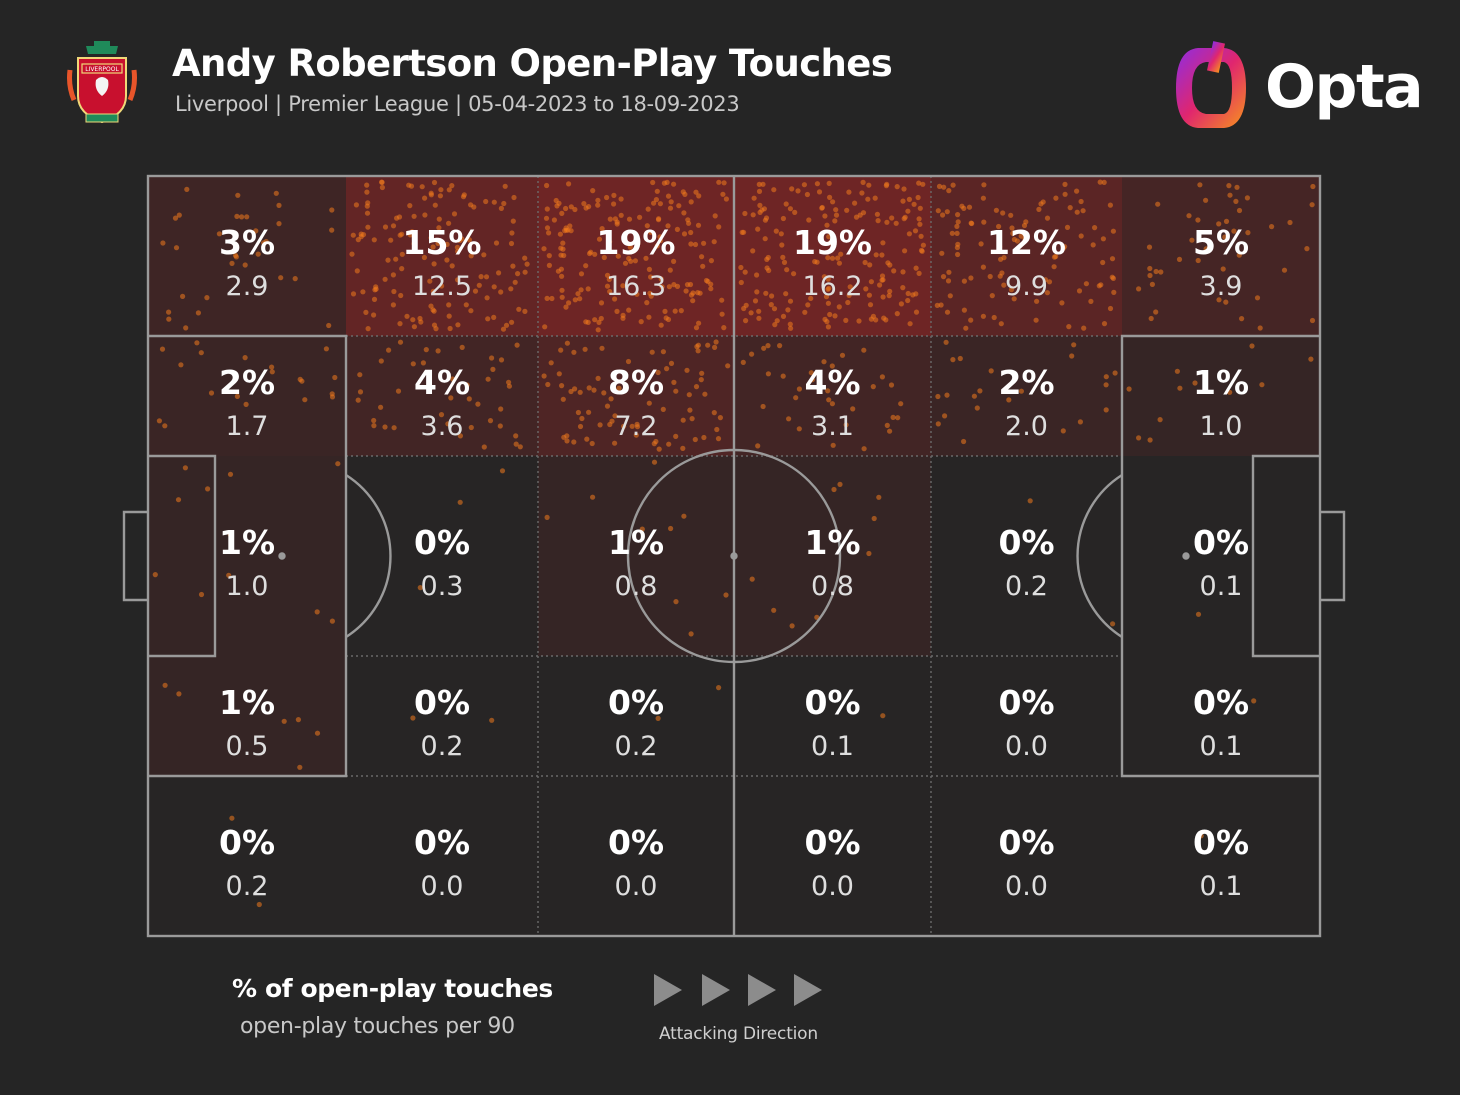 This screenshot has height=1095, width=1460. What do you see at coordinates (247, 426) in the screenshot?
I see `zone-per90-label: 1.7` at bounding box center [247, 426].